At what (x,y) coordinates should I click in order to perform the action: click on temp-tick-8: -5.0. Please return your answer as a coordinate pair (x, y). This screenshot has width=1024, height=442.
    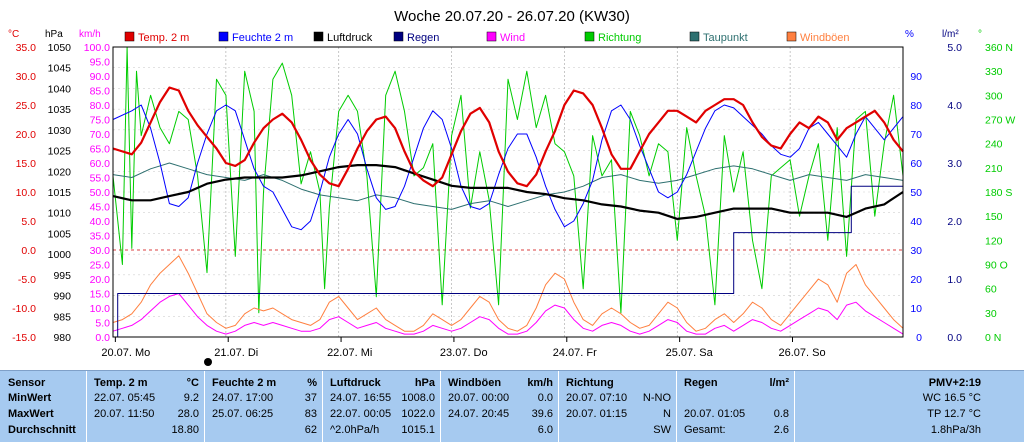
    Looking at the image, I should click on (27, 280).